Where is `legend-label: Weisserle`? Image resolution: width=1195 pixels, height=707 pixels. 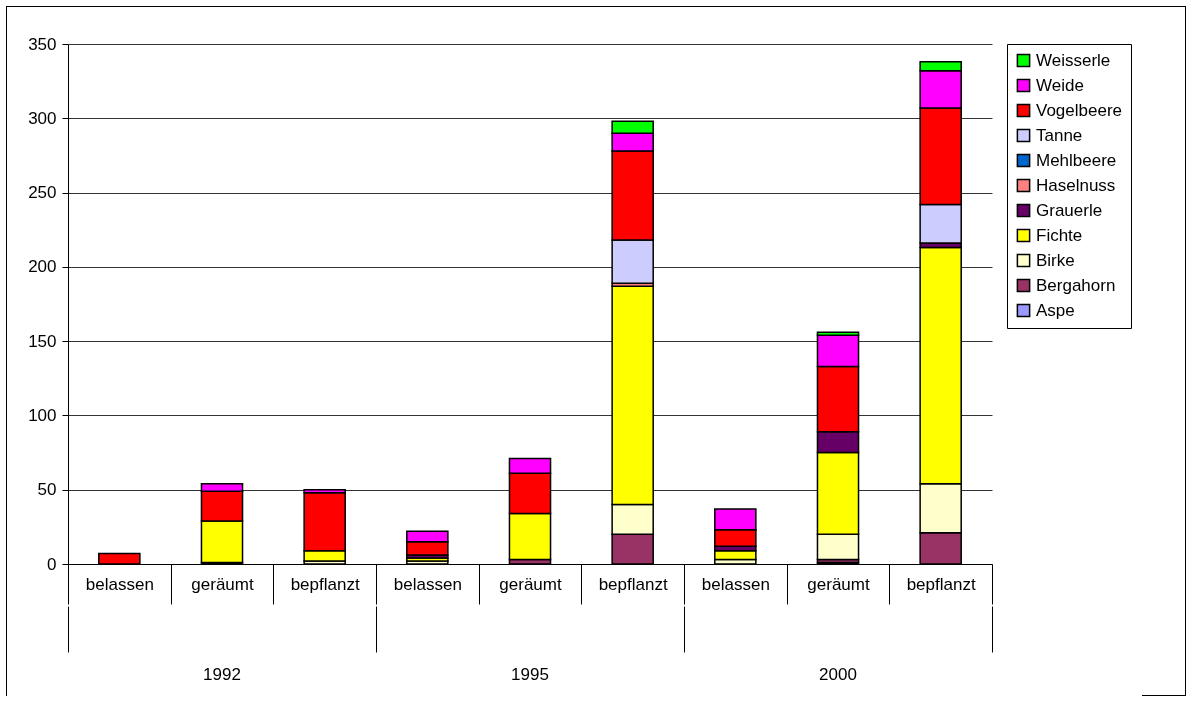
legend-label: Weisserle is located at coordinates (1073, 60).